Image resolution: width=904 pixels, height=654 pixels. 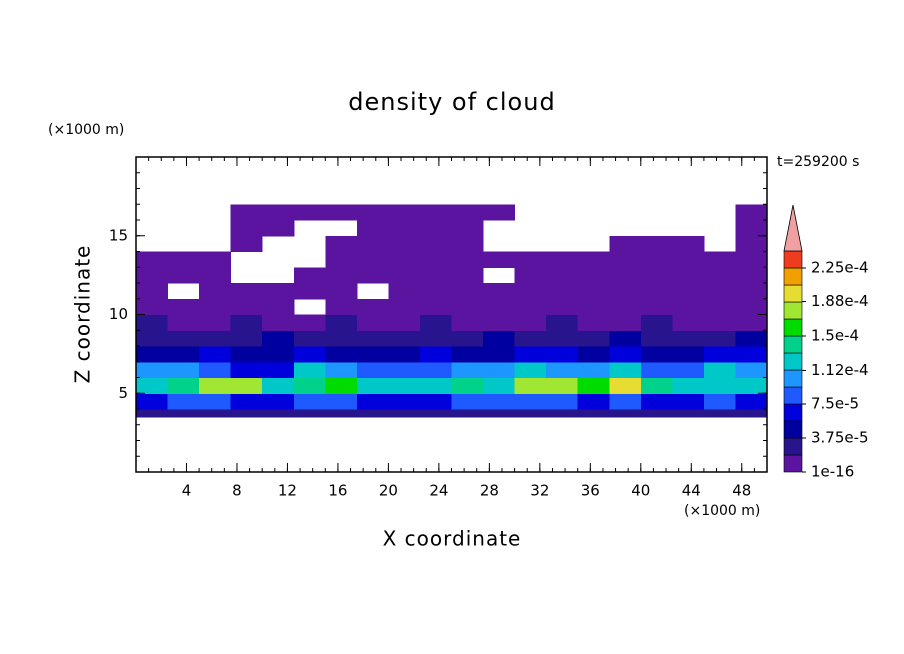 What do you see at coordinates (793, 228) in the screenshot?
I see `colorbar-extend` at bounding box center [793, 228].